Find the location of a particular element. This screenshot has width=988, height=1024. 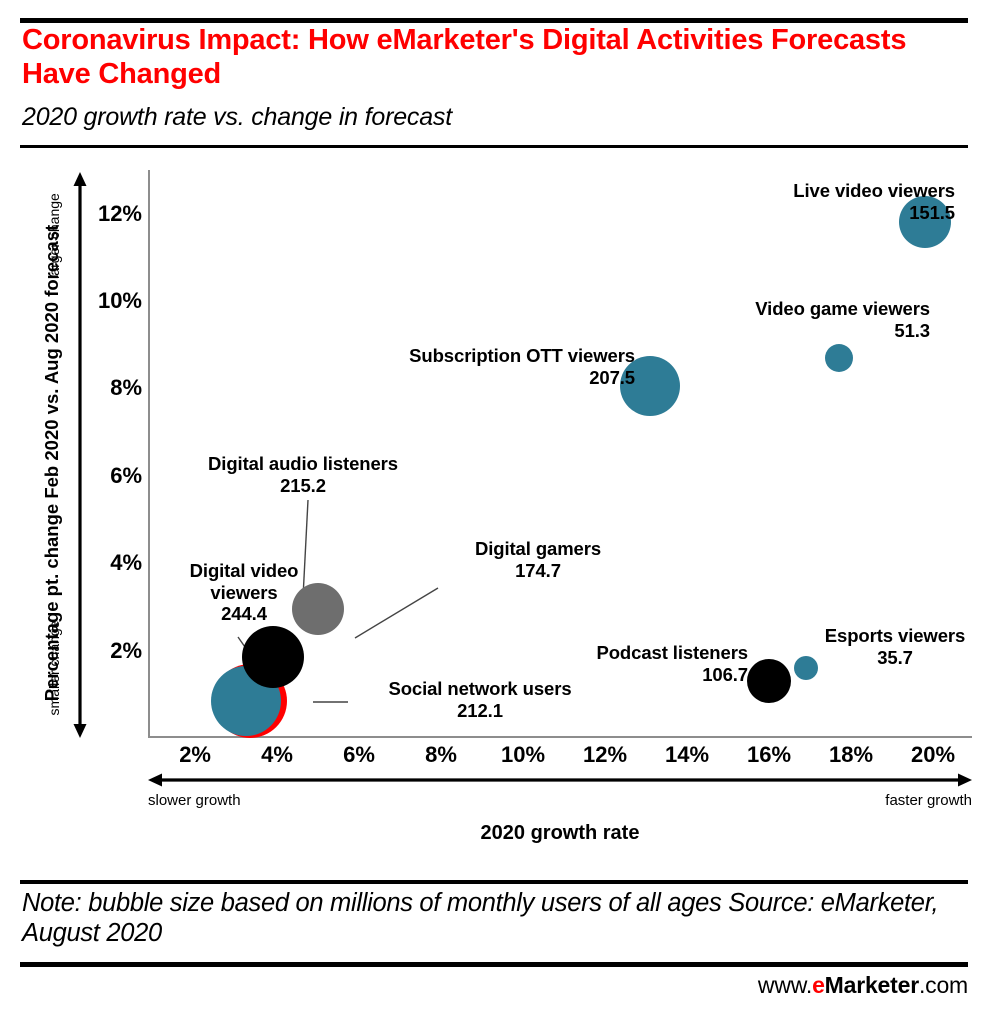

bubble-label-name: Digital audio listeners is located at coordinates (303, 463).